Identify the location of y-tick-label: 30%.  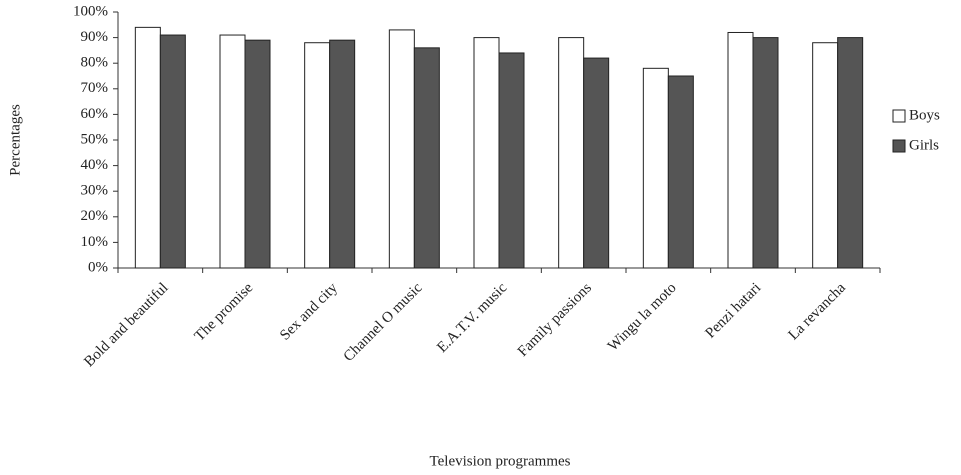
(95, 191).